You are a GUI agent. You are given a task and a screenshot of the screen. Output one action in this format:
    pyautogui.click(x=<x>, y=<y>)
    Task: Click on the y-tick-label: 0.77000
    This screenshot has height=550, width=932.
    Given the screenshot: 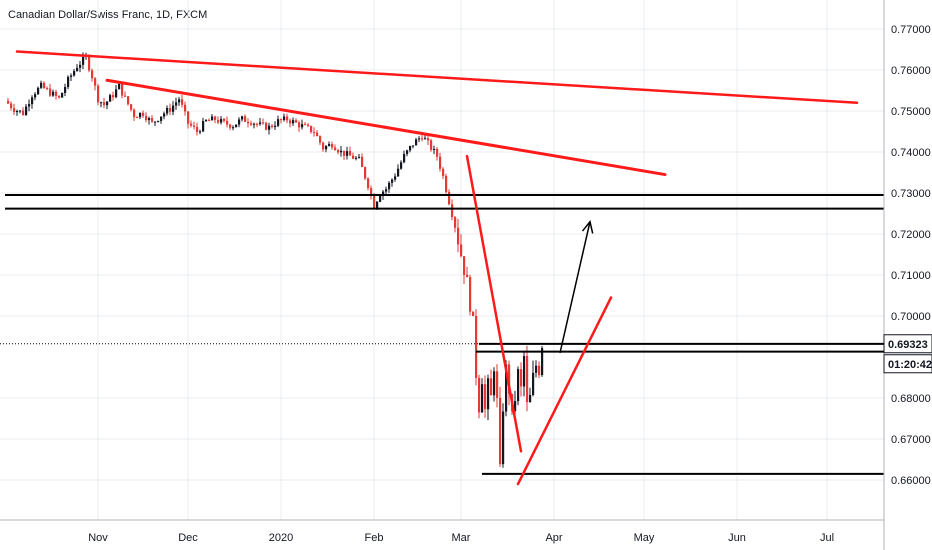 What is the action you would take?
    pyautogui.click(x=911, y=30)
    